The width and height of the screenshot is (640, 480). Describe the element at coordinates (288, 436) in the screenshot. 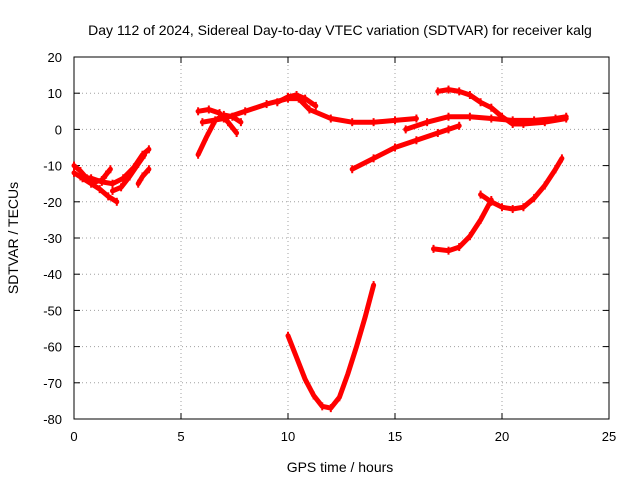

I see `x-tick-label: 10` at that location.